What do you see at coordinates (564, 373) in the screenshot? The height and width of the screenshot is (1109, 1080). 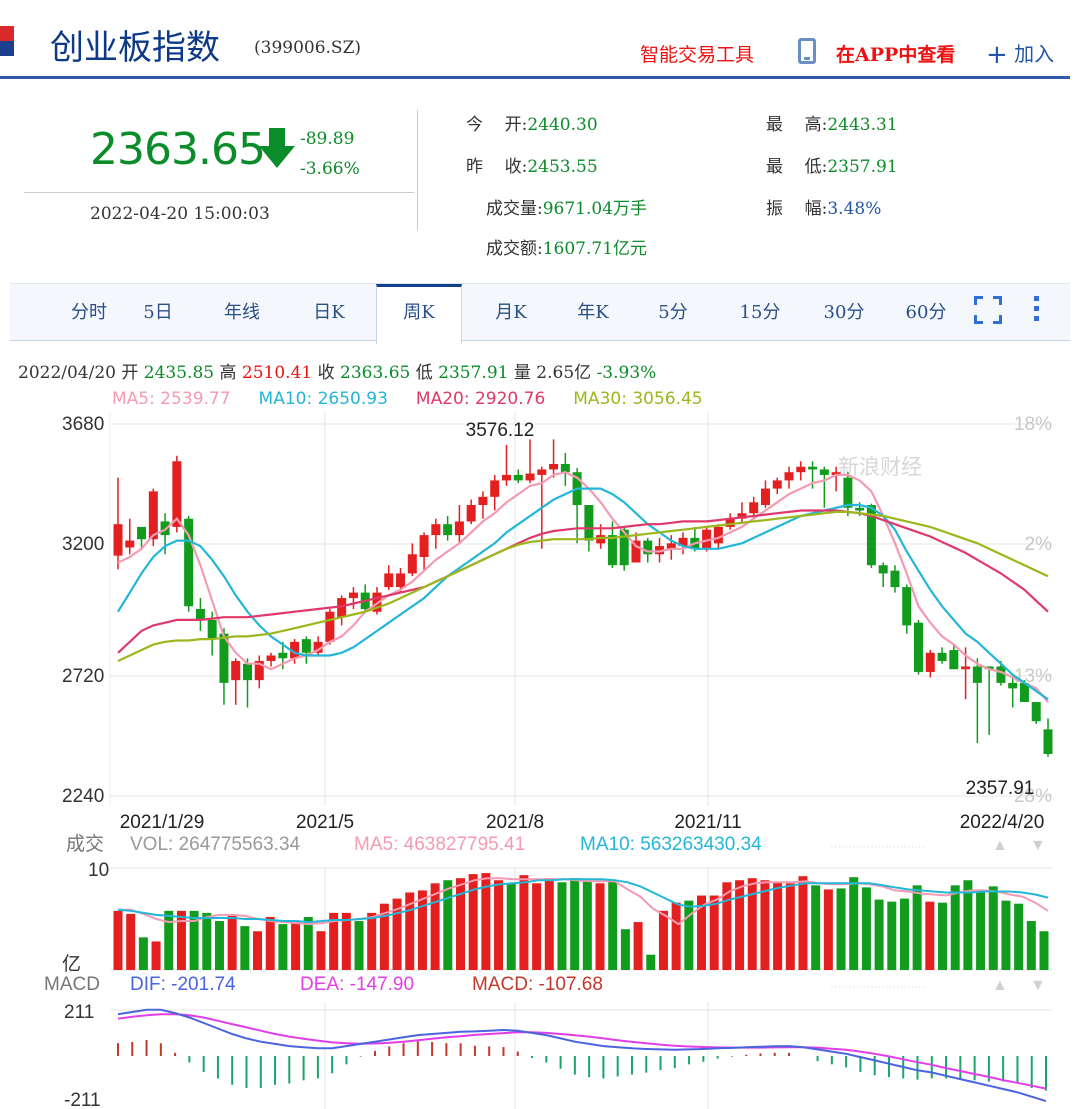 I see `bar-volume: 2.65亿` at bounding box center [564, 373].